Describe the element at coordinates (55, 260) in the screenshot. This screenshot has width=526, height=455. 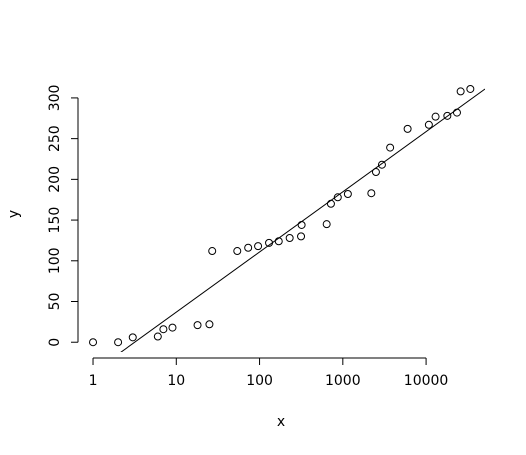
I see `y-tick-label: 100` at that location.